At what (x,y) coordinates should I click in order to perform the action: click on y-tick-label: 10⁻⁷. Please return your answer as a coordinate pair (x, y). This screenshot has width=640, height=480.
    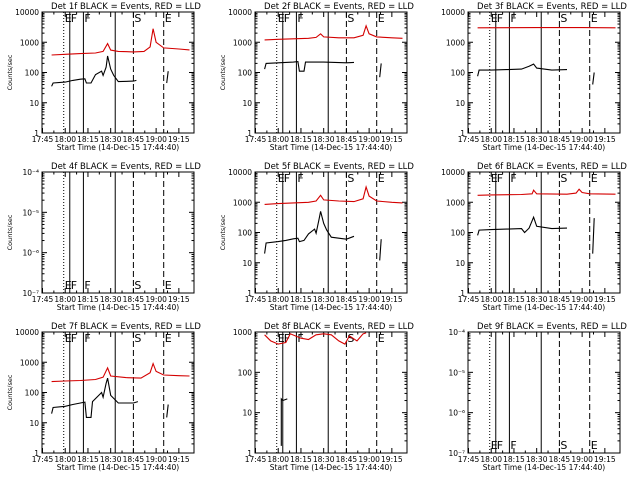
    Looking at the image, I should click on (456, 453).